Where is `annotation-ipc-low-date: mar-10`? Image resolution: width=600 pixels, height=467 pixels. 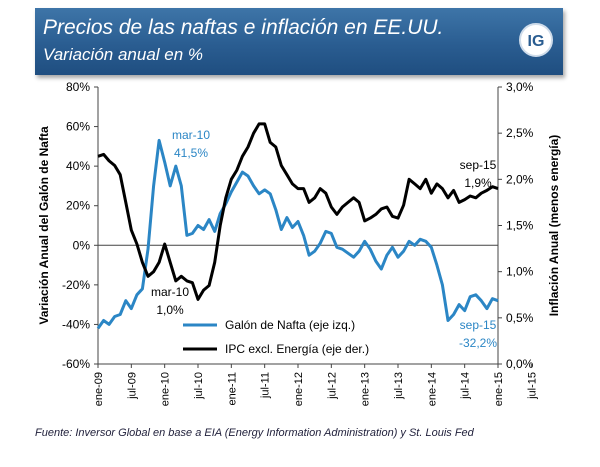 annotation-ipc-low-date: mar-10 is located at coordinates (170, 292).